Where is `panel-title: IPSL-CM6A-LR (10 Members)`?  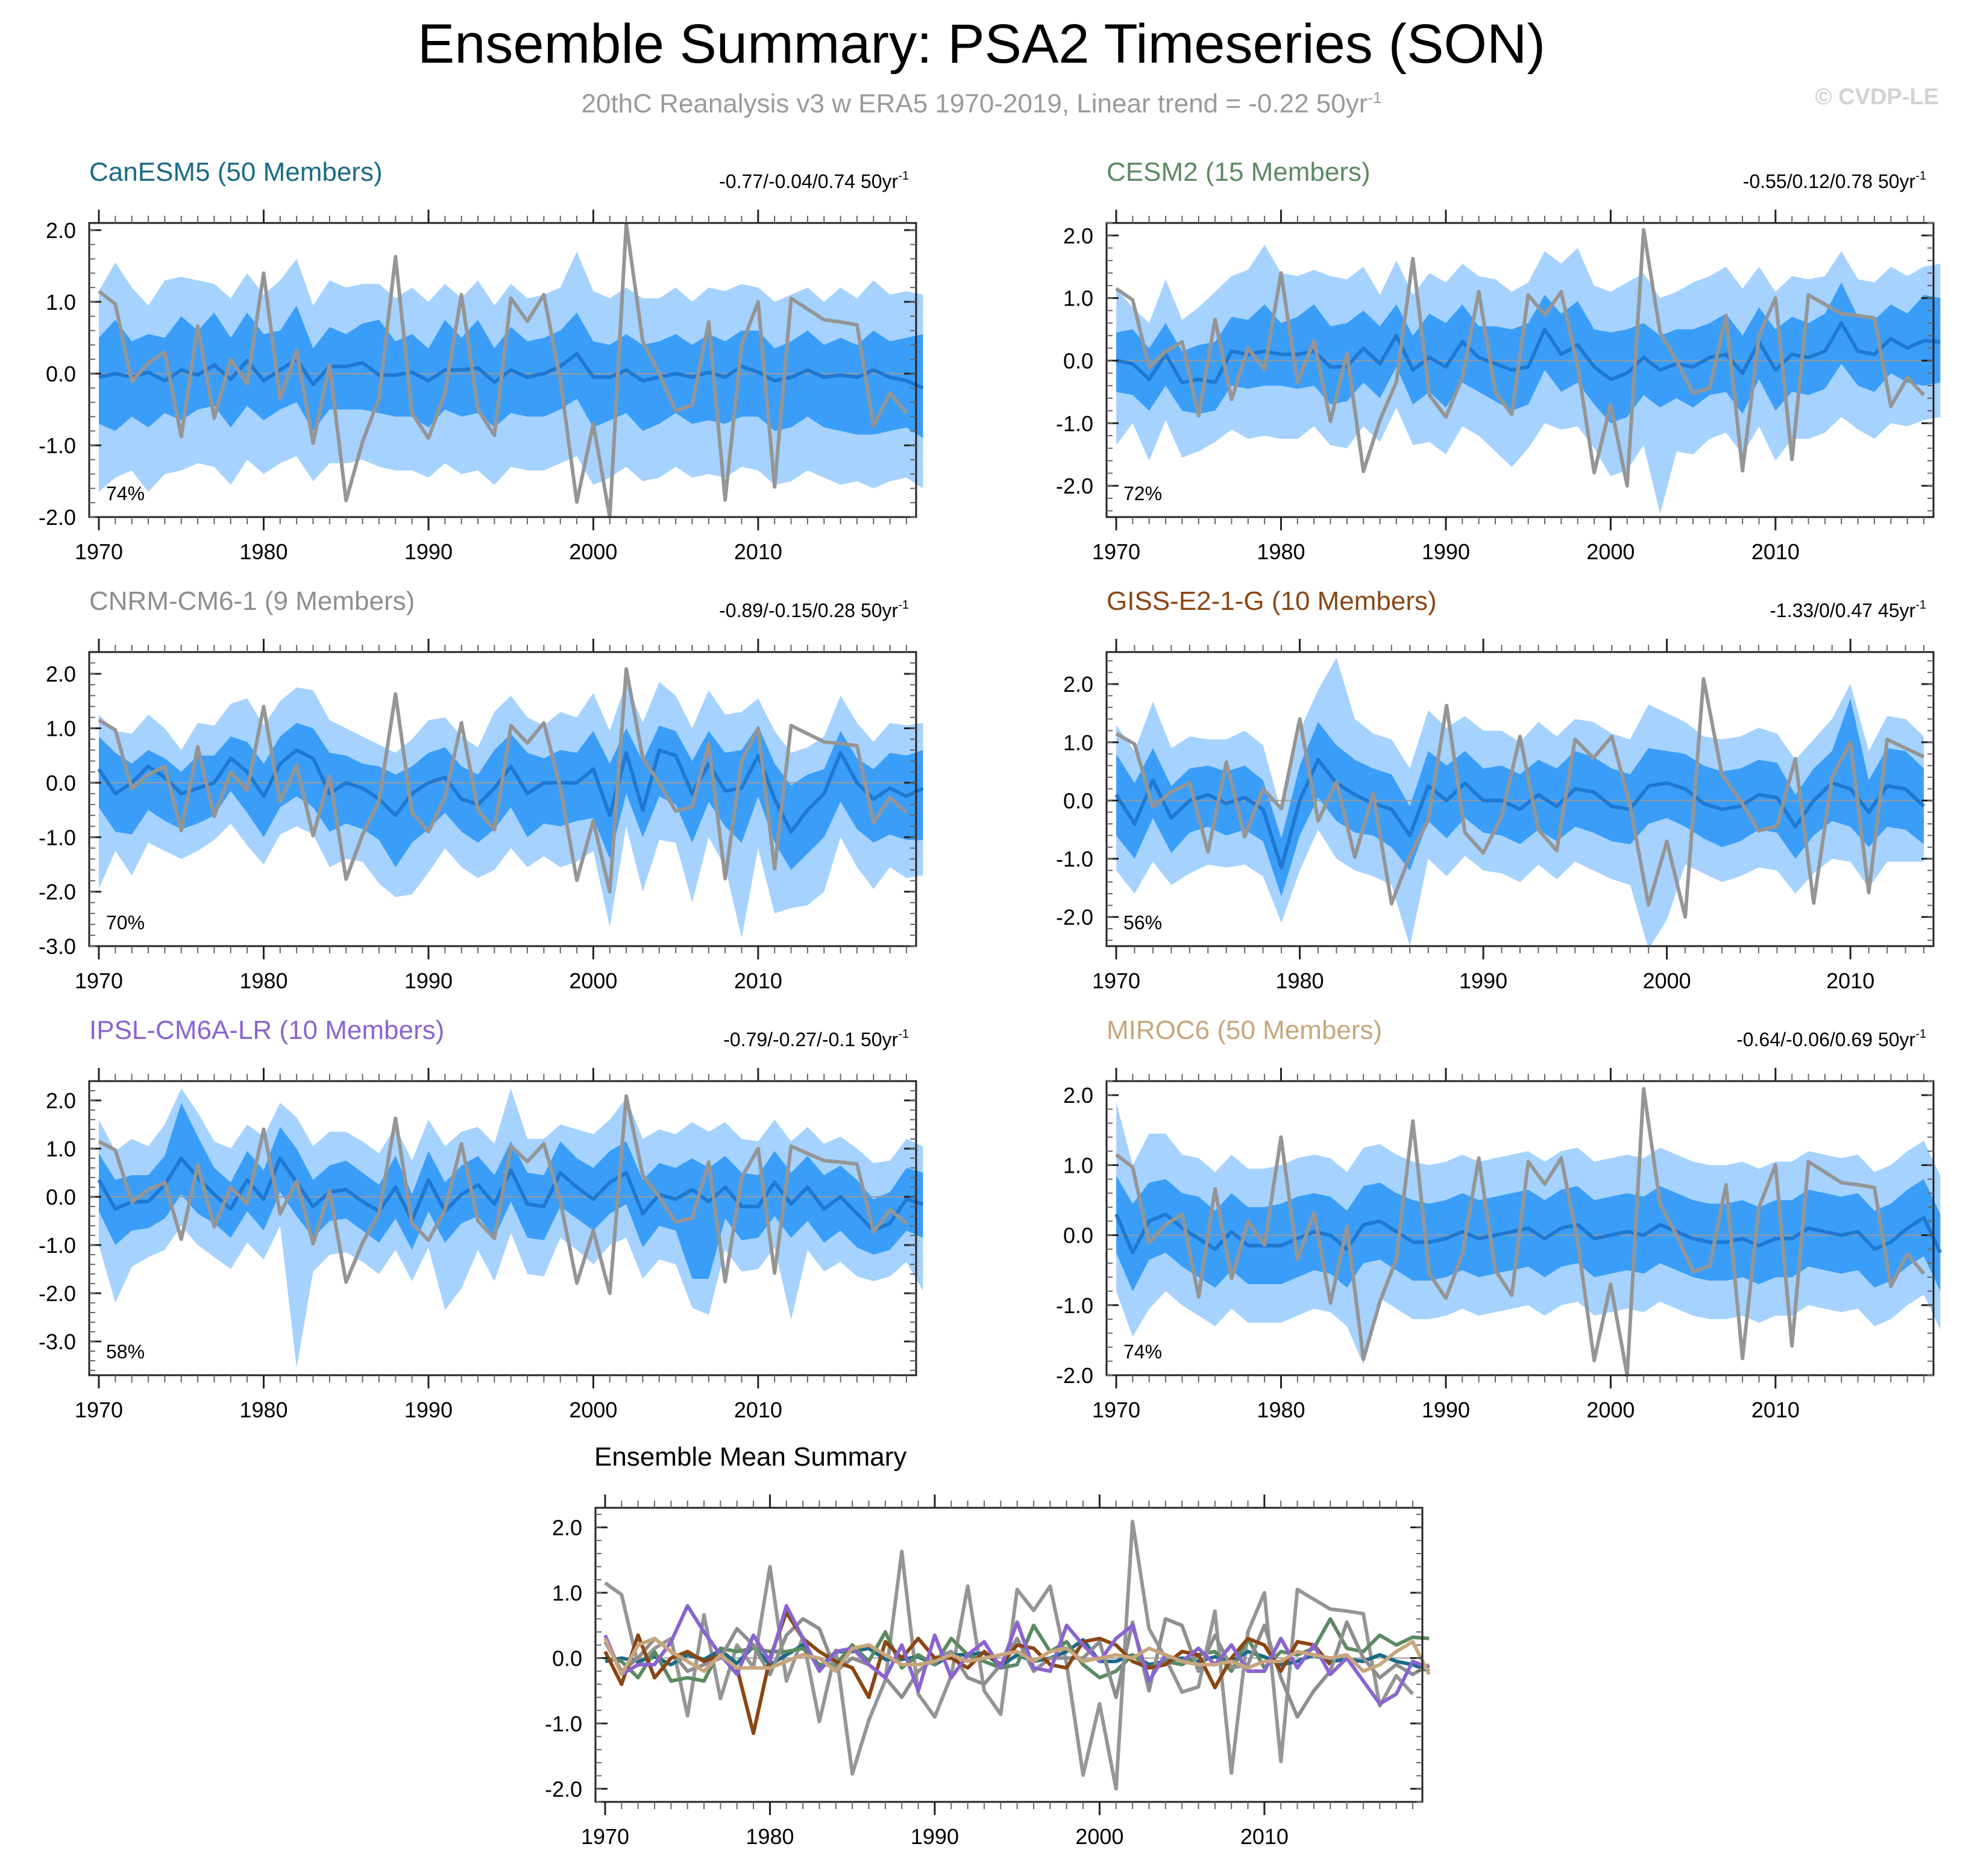 panel-title: IPSL-CM6A-LR (10 Members) is located at coordinates (266, 1030).